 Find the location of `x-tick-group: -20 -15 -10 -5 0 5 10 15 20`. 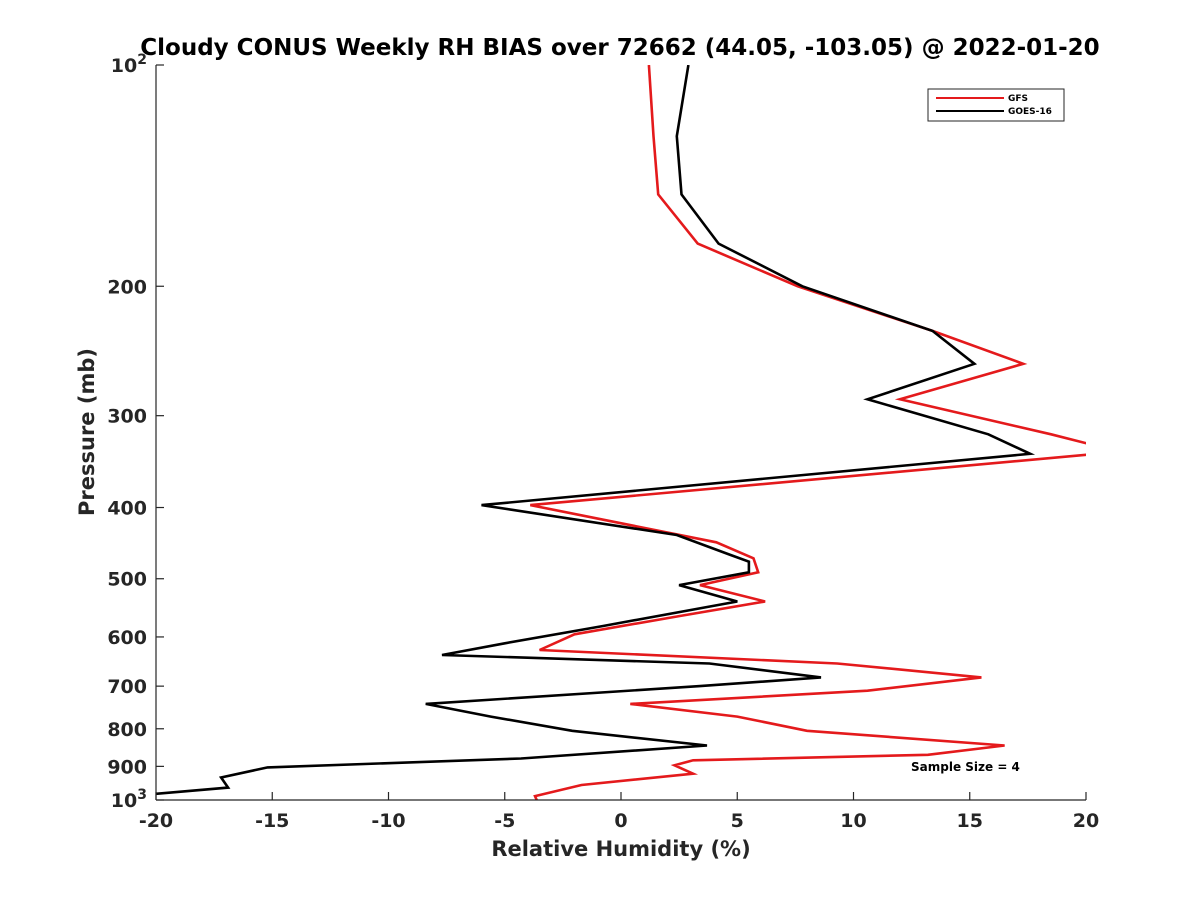

x-tick-group: -20 -15 -10 -5 0 5 10 15 20 is located at coordinates (619, 812).